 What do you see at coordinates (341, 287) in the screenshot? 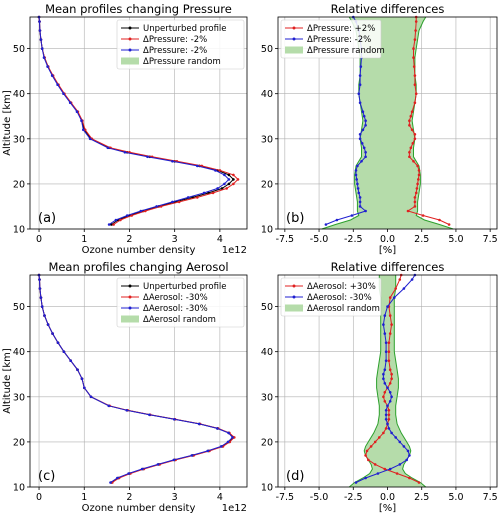
I see `legend-entry: ΔAerosol: +30%` at bounding box center [341, 287].